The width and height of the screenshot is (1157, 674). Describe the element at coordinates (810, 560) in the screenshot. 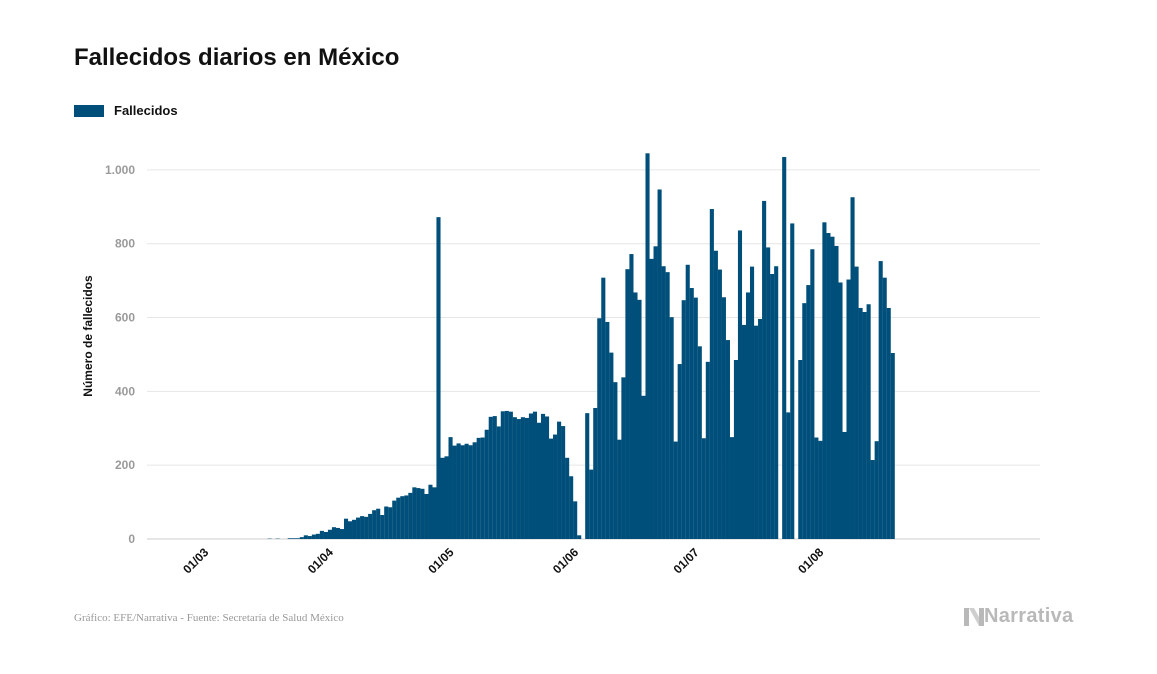

I see `x-tick-label: 01/08` at that location.